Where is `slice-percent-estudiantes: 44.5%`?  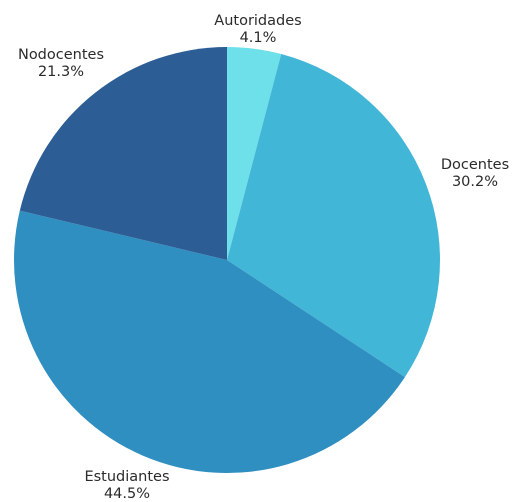 slice-percent-estudiantes: 44.5% is located at coordinates (127, 494).